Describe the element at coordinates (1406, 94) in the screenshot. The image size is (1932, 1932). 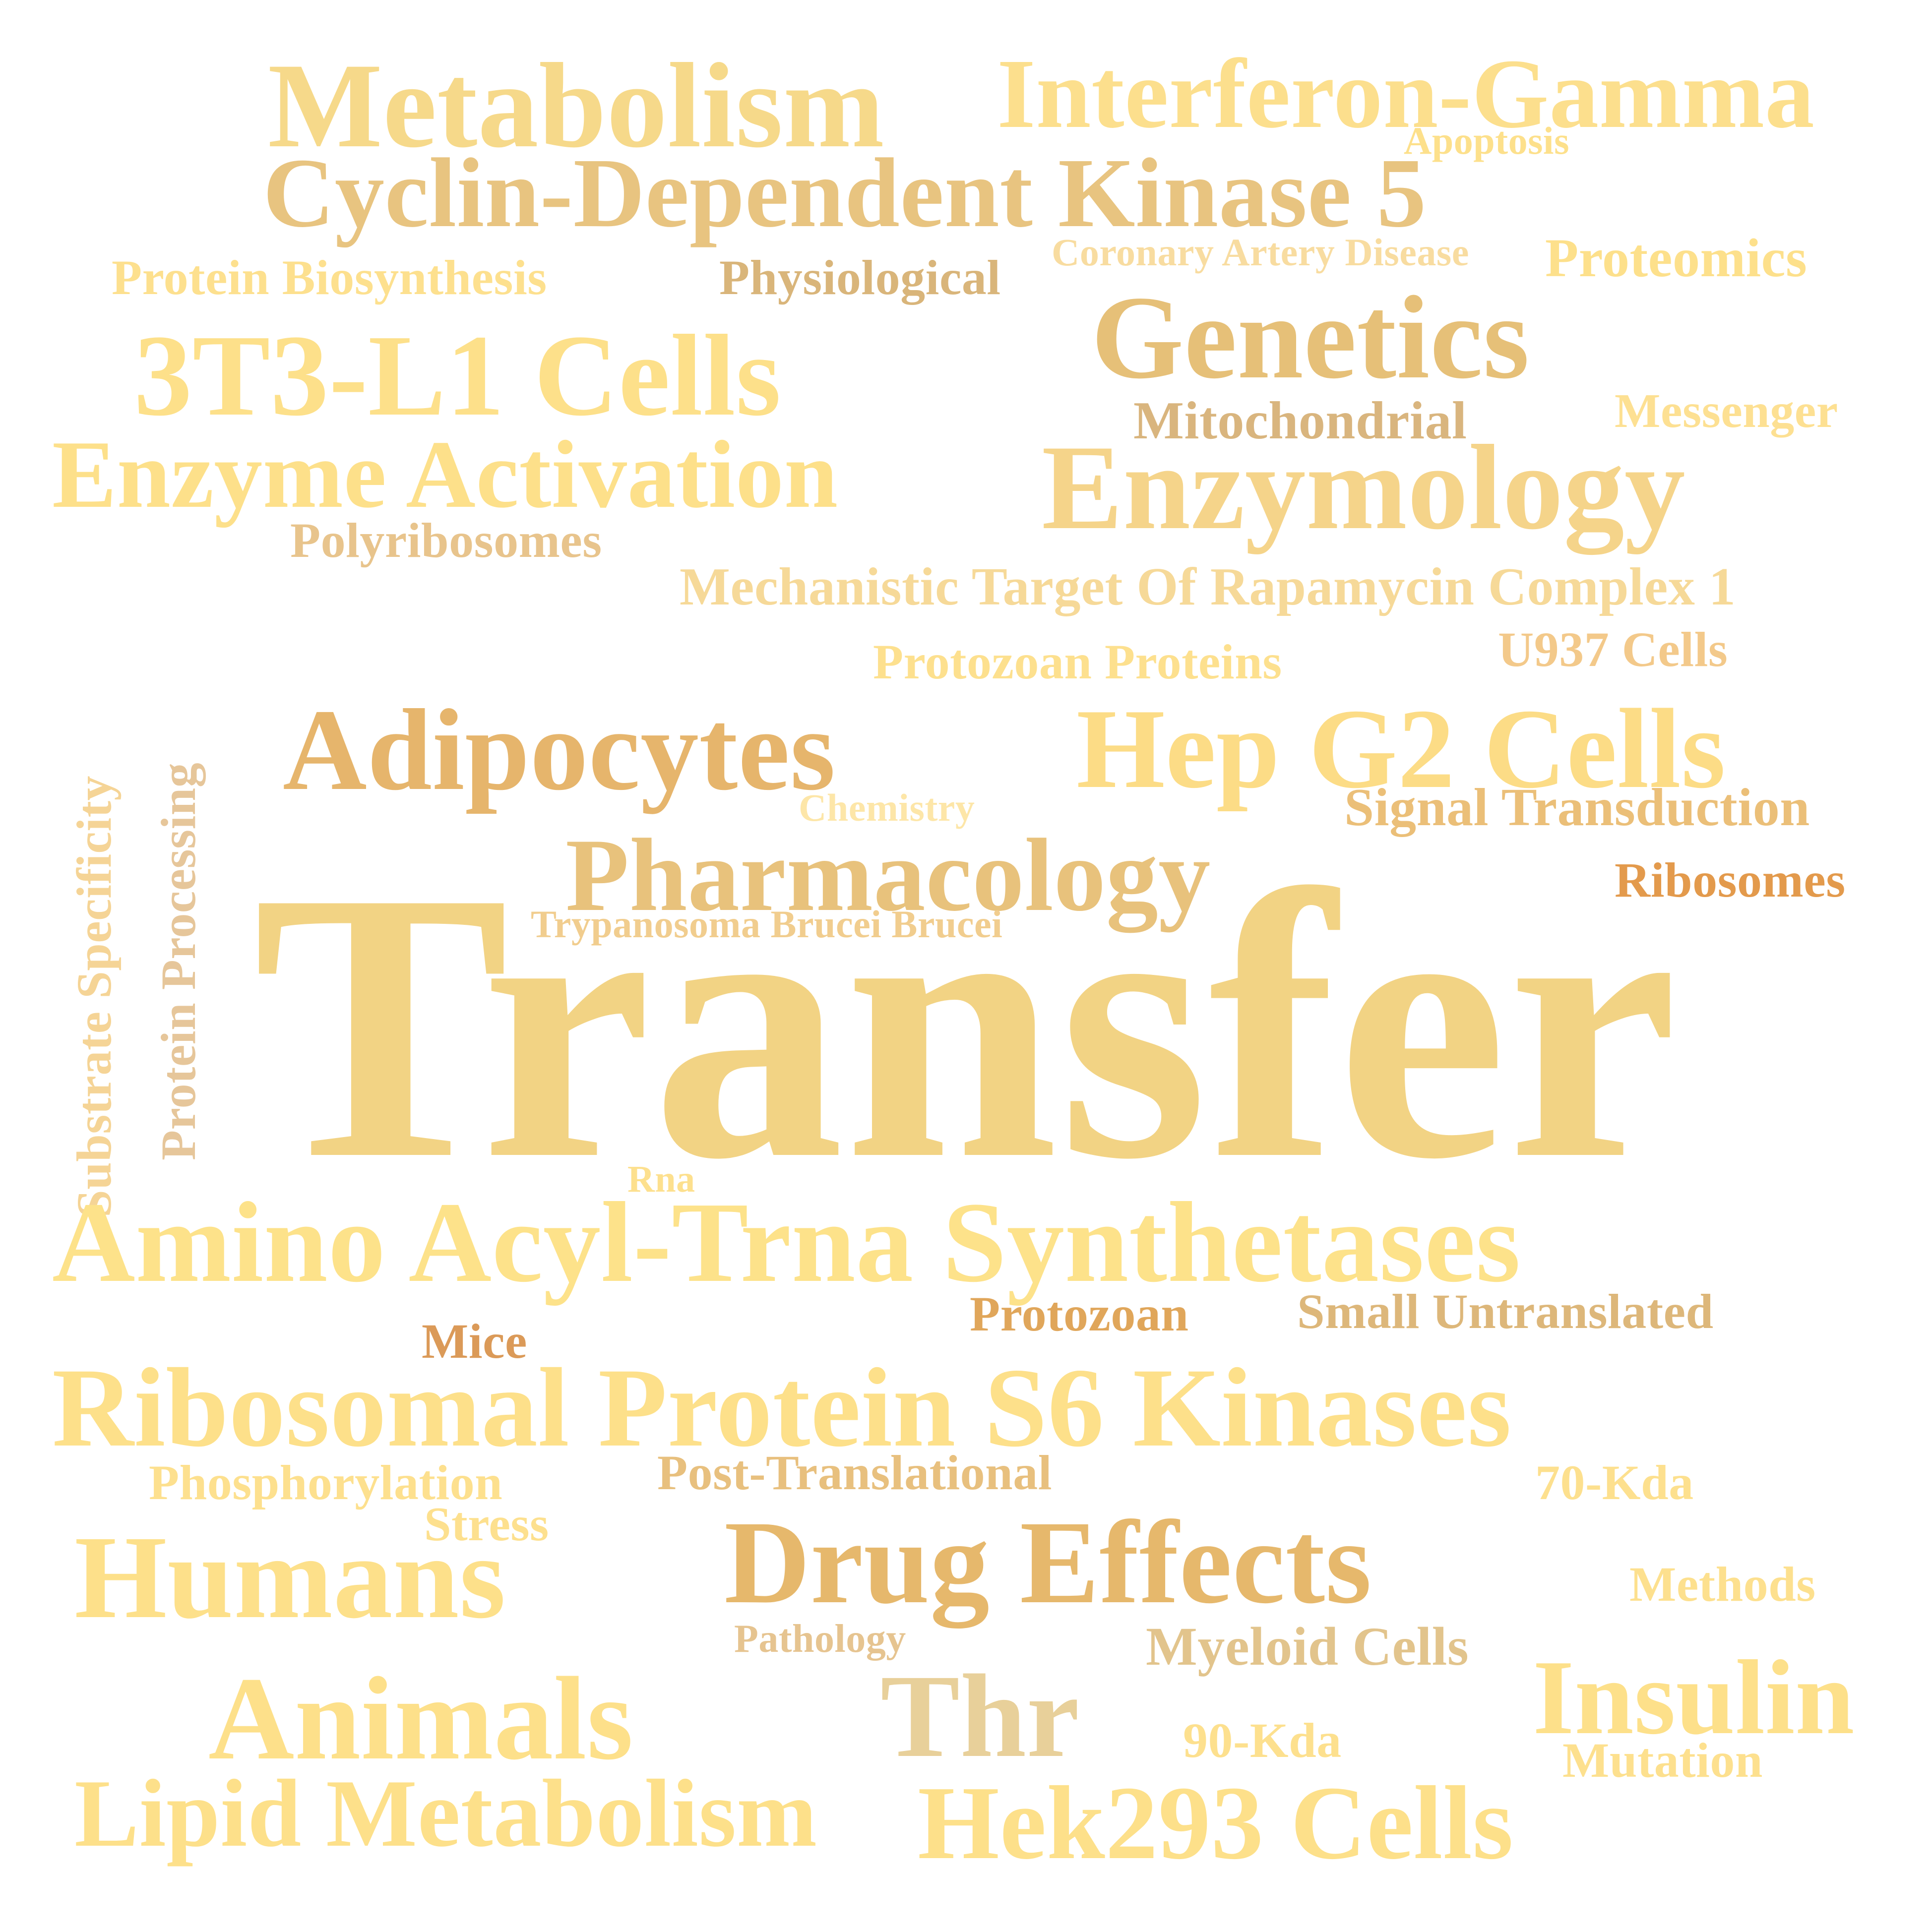
I see `word-interferon-gamma: Interferon-Gamma` at that location.